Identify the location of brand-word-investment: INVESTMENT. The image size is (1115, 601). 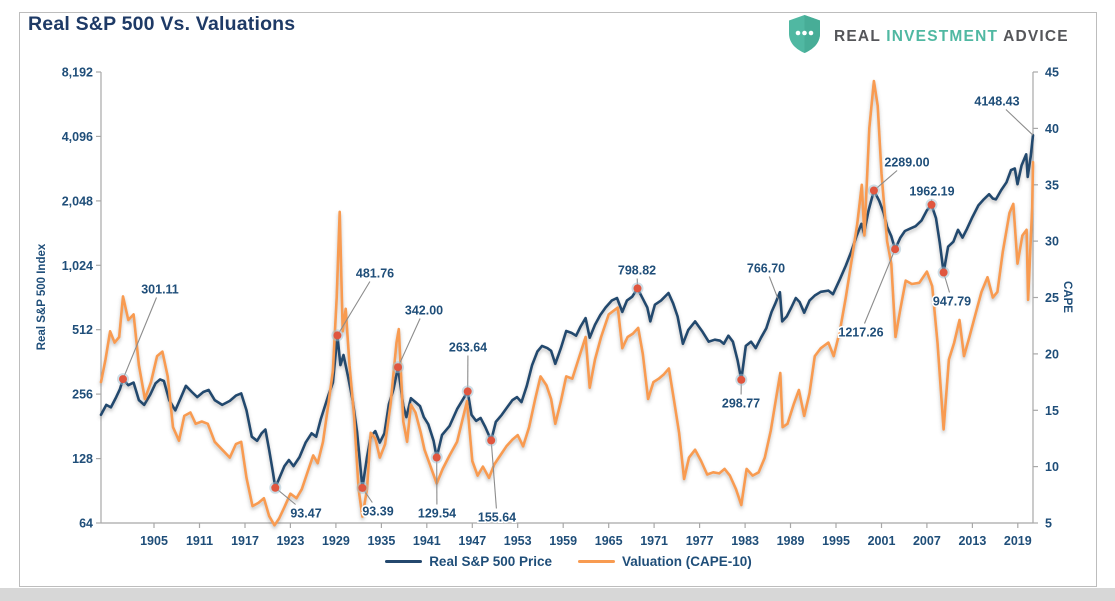
(942, 36).